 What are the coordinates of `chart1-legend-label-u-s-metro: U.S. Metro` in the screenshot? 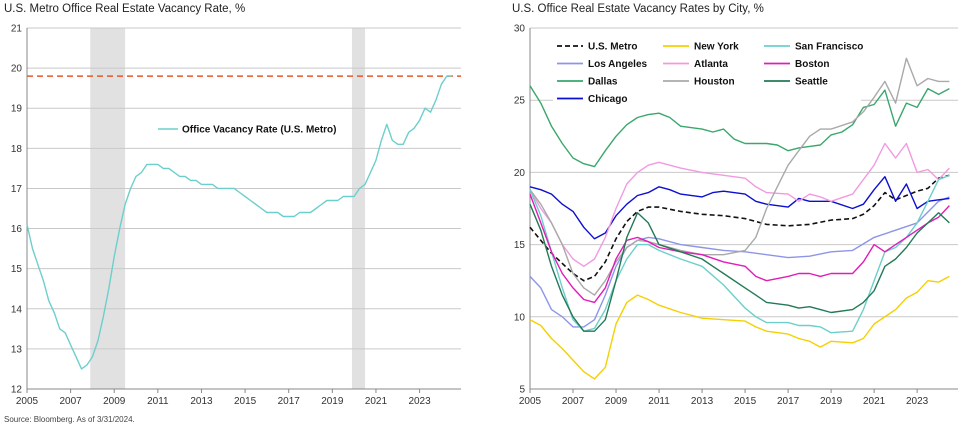 It's located at (612, 47).